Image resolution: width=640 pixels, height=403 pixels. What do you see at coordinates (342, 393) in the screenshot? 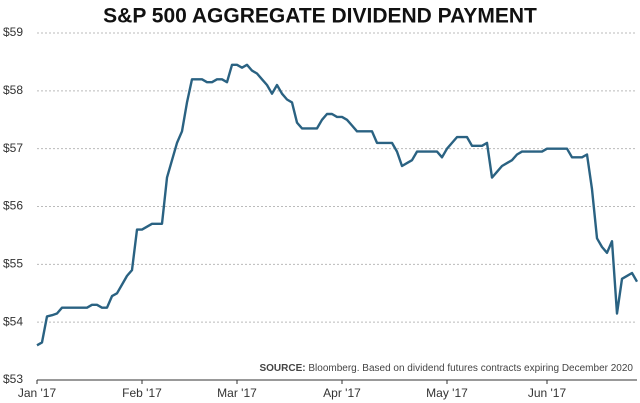
I see `x-tick-label: Apr '17` at bounding box center [342, 393].